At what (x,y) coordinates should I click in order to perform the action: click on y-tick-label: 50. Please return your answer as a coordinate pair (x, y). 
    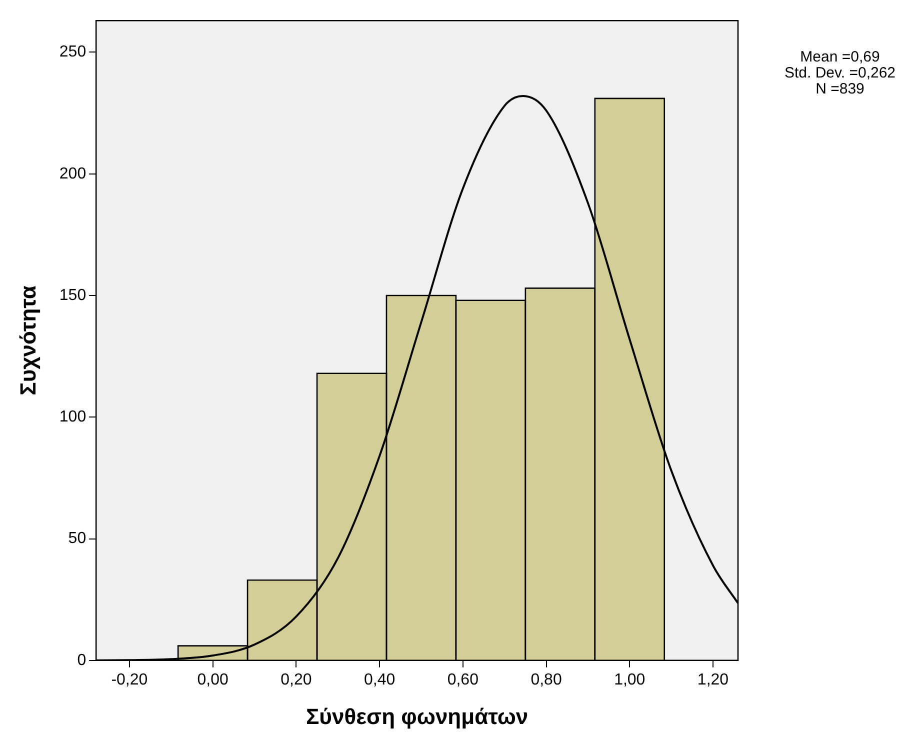
    Looking at the image, I should click on (77, 539).